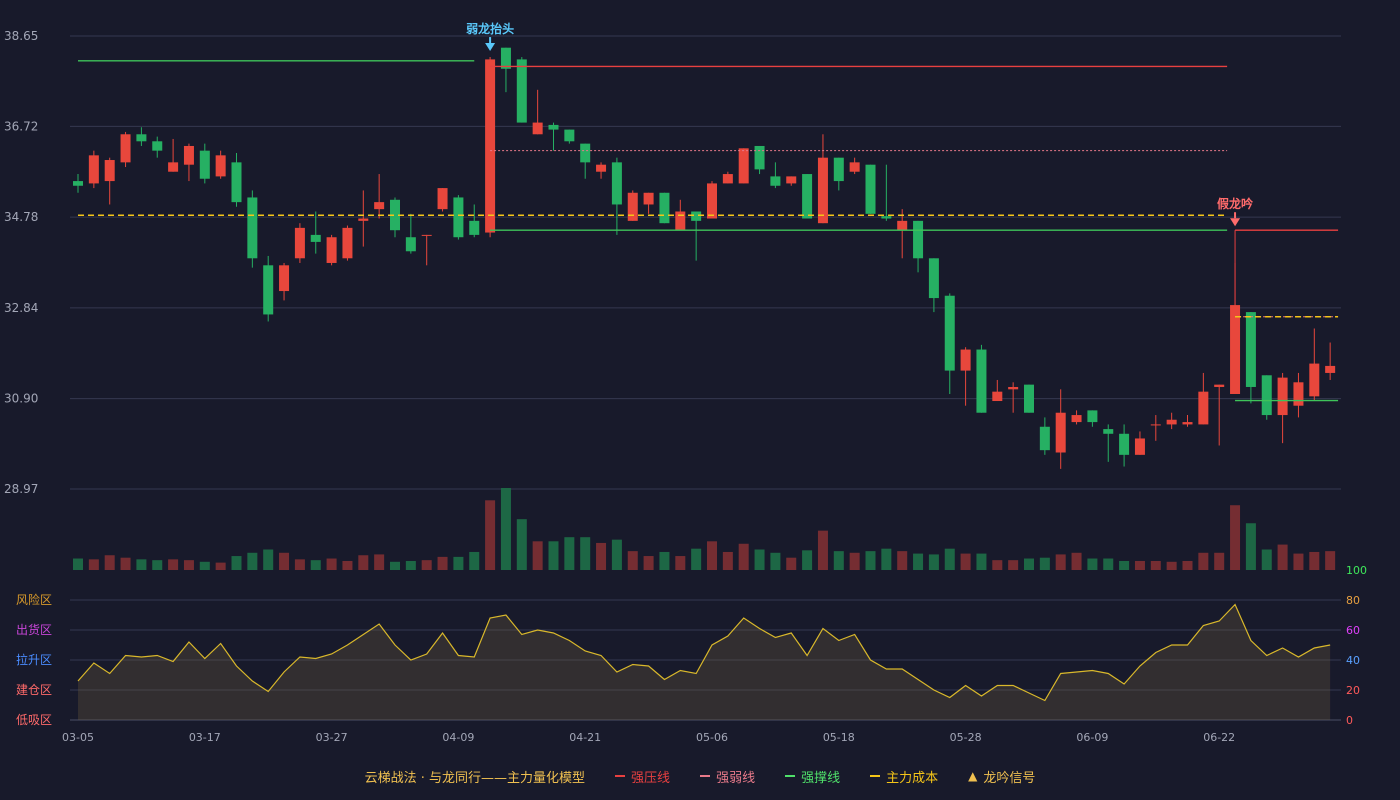  I want to click on zone-label: 拉升区, so click(34, 659).